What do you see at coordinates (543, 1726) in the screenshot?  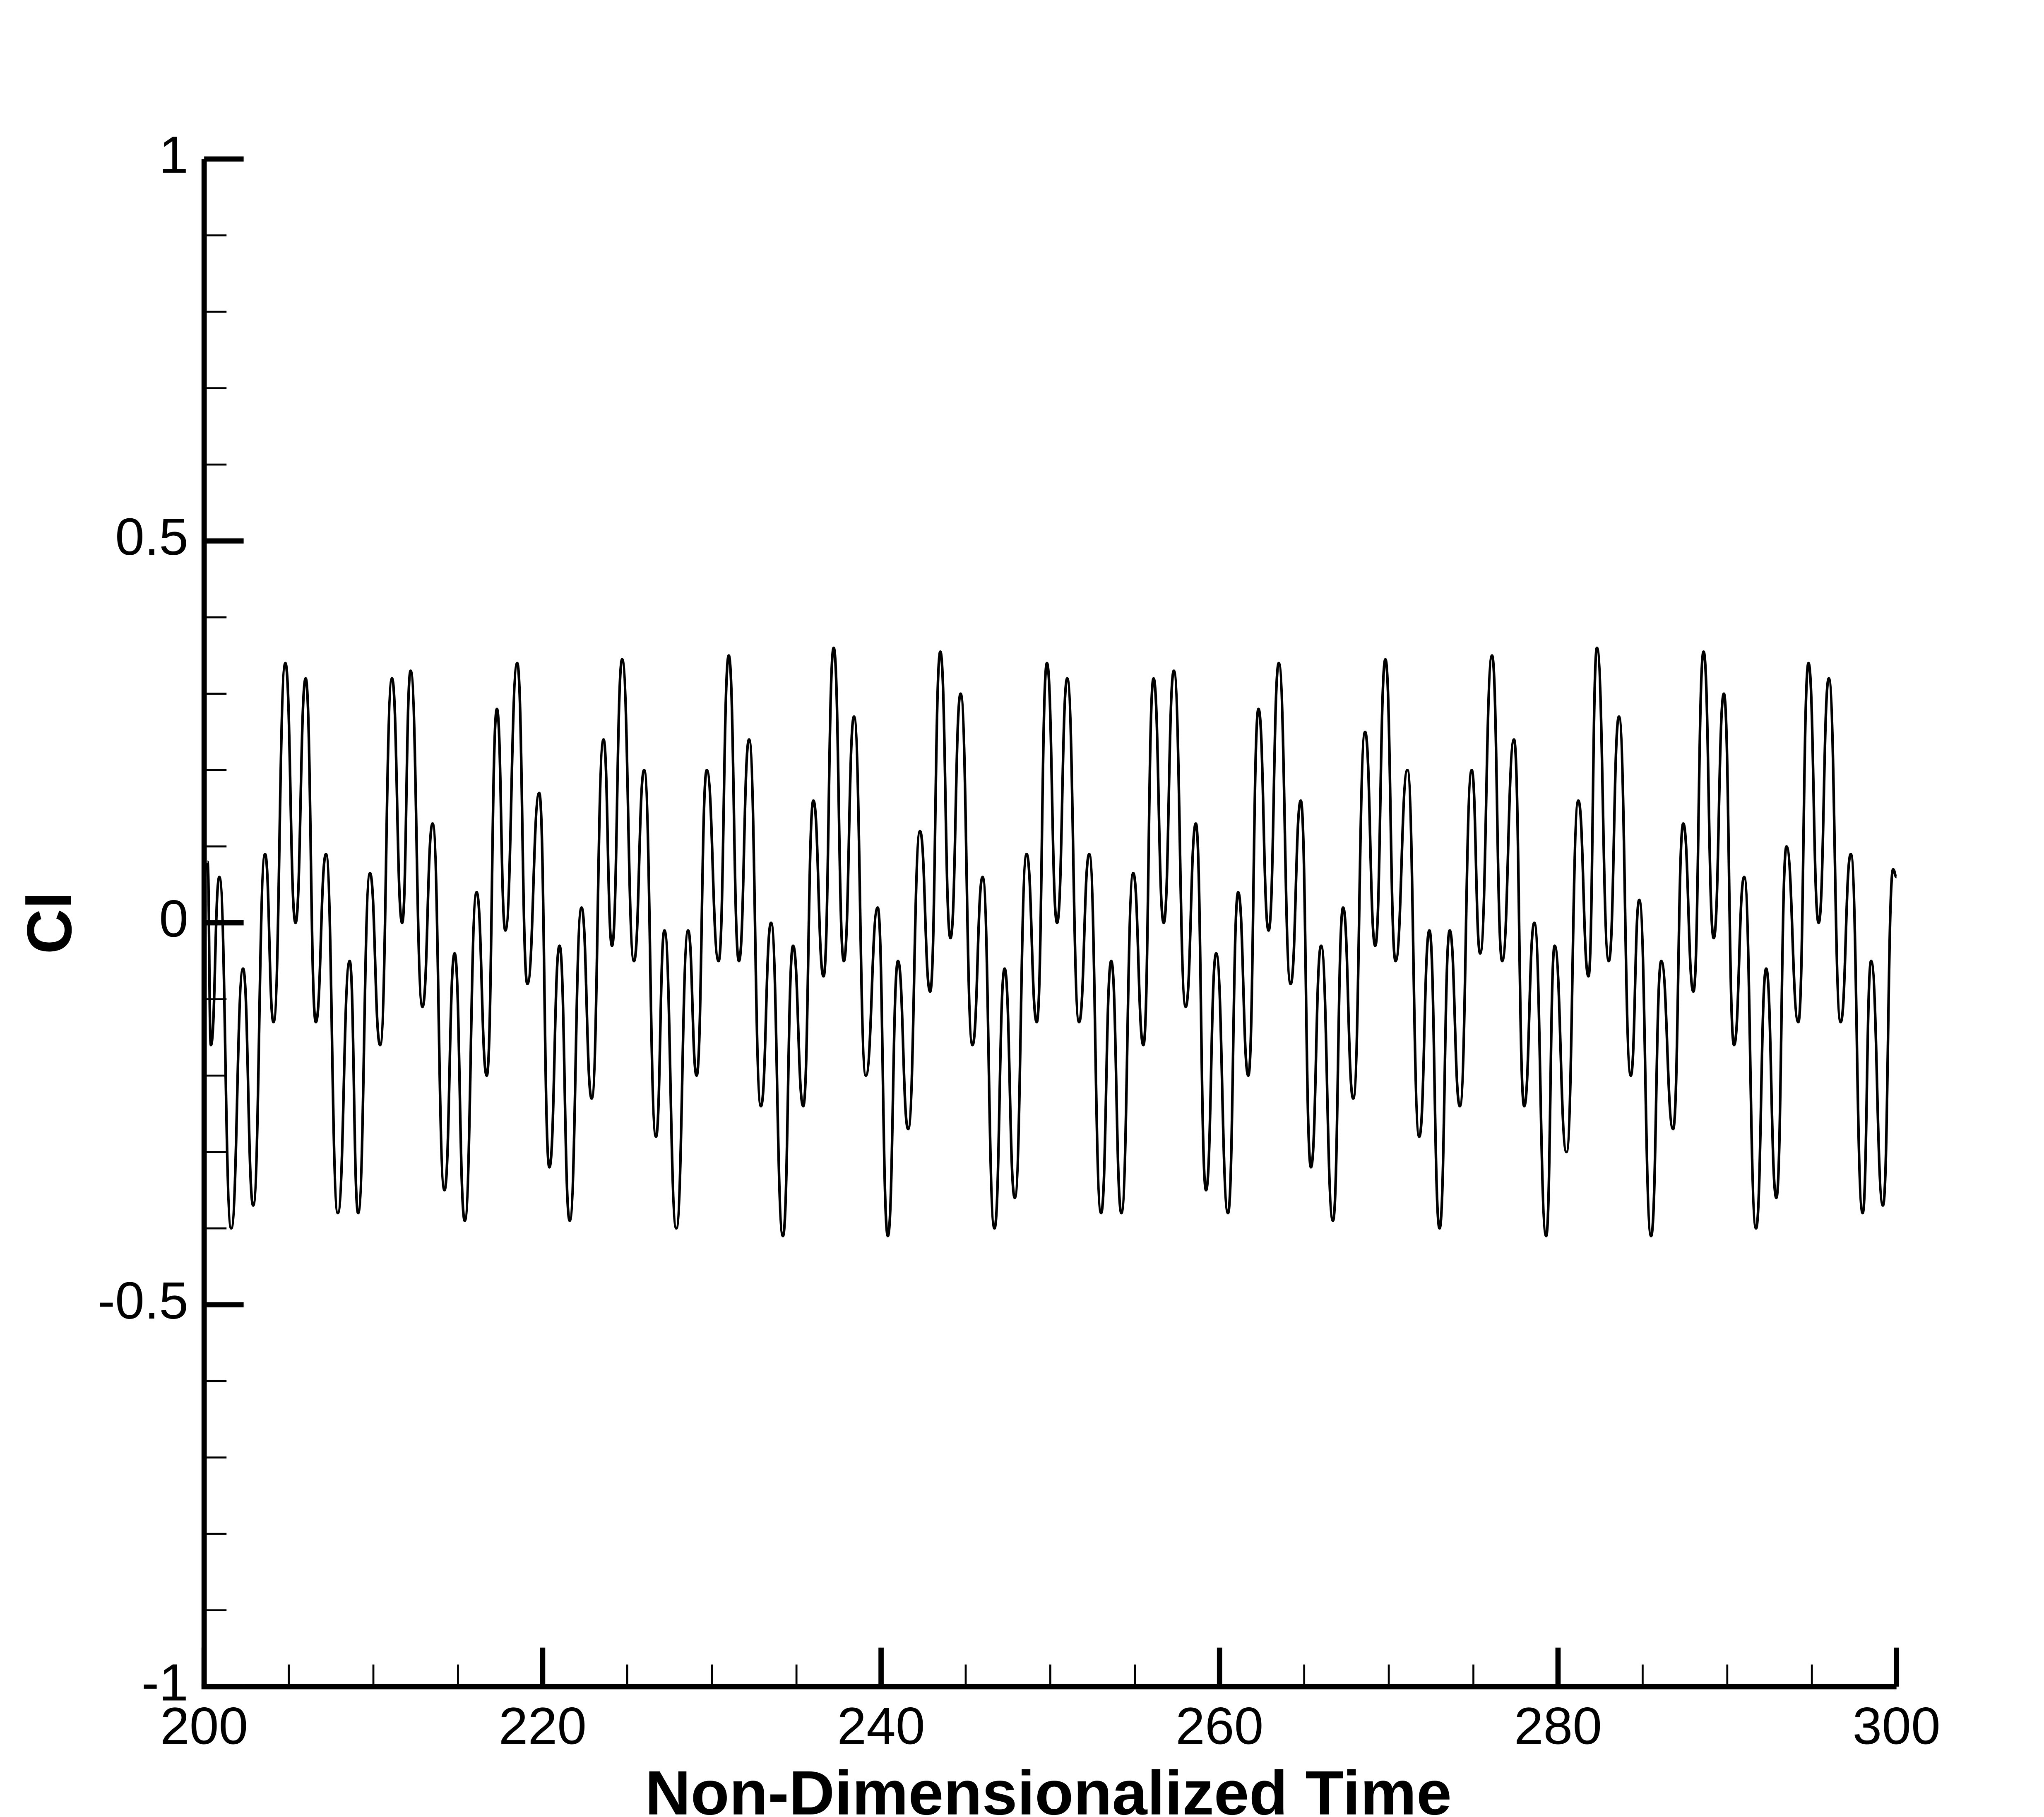 I see `x-tick-label: 220` at bounding box center [543, 1726].